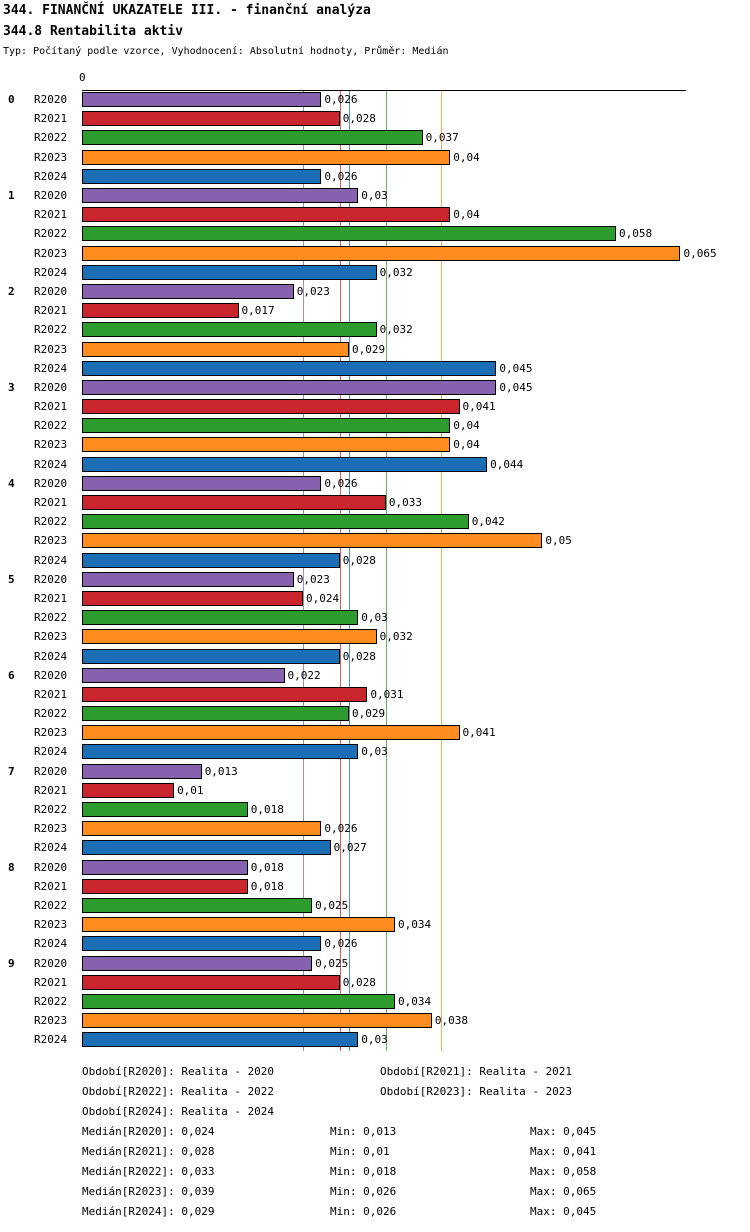 The height and width of the screenshot is (1232, 750). Describe the element at coordinates (271, 733) in the screenshot. I see `bar-6-R2023` at that location.